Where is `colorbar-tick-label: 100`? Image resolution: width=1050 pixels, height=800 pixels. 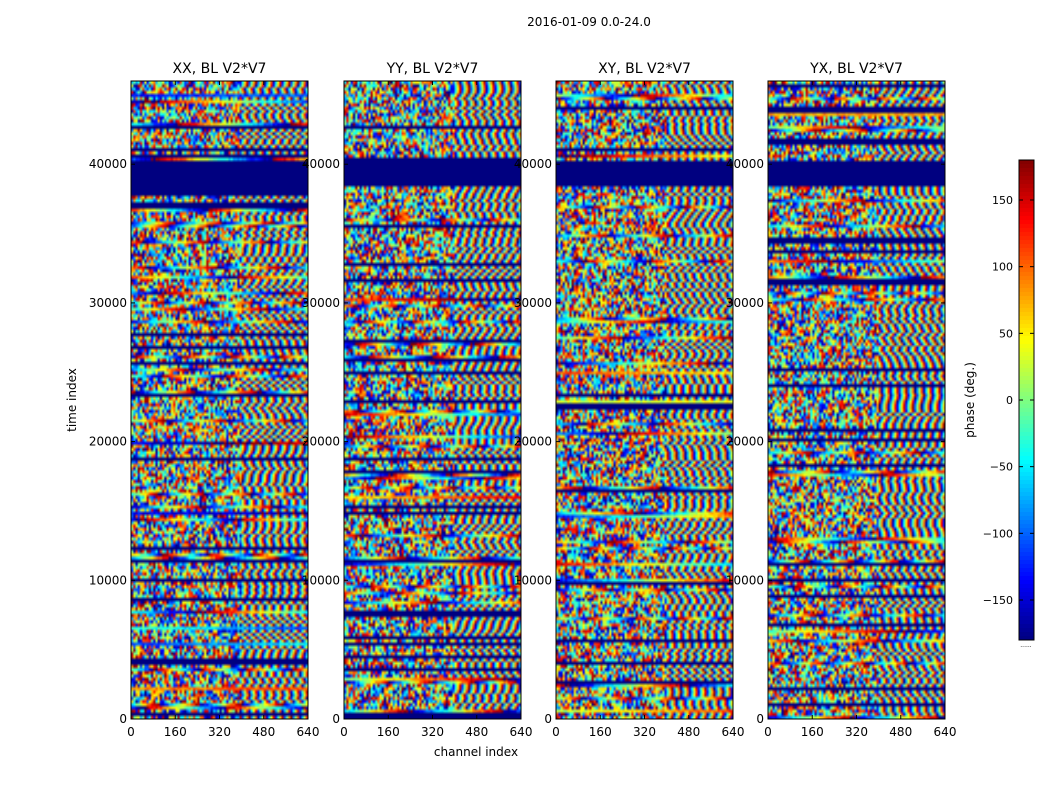
colorbar-tick-label: 100 is located at coordinates (1002, 267).